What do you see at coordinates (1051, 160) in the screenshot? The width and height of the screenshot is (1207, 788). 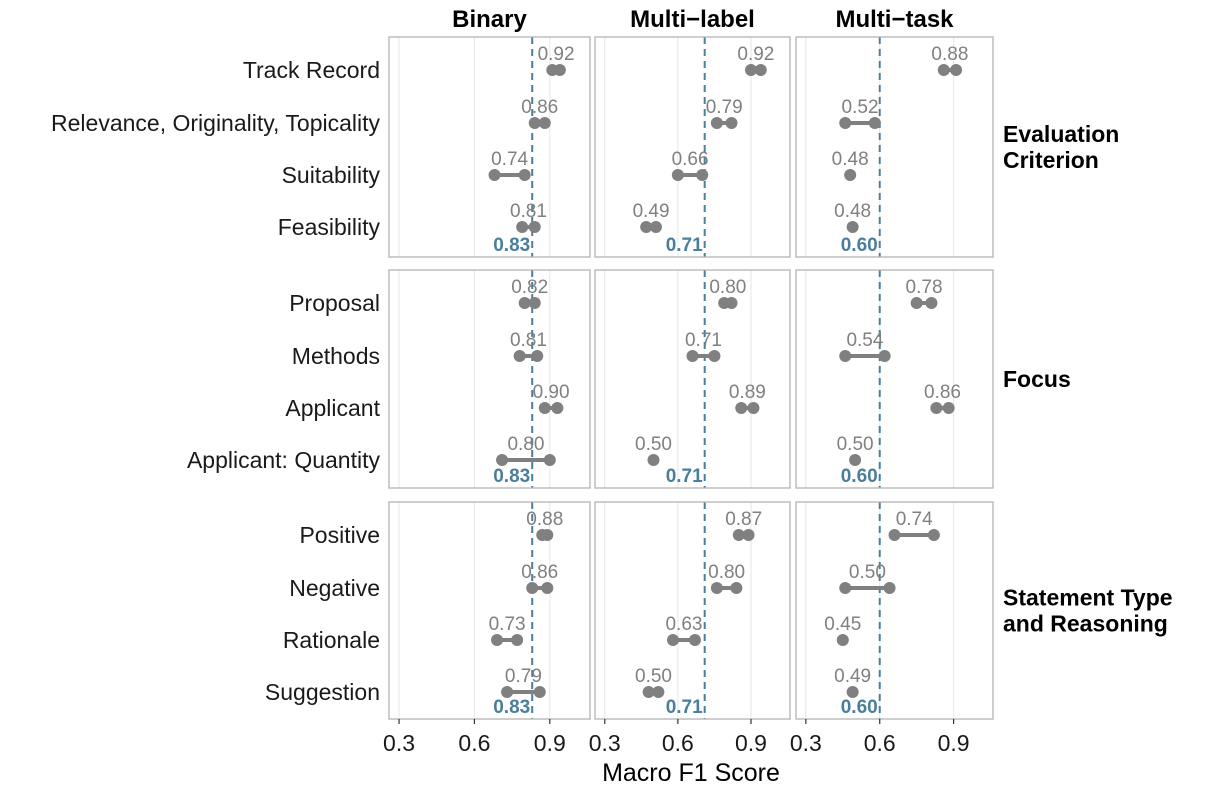 I see `row-title: Criterion` at bounding box center [1051, 160].